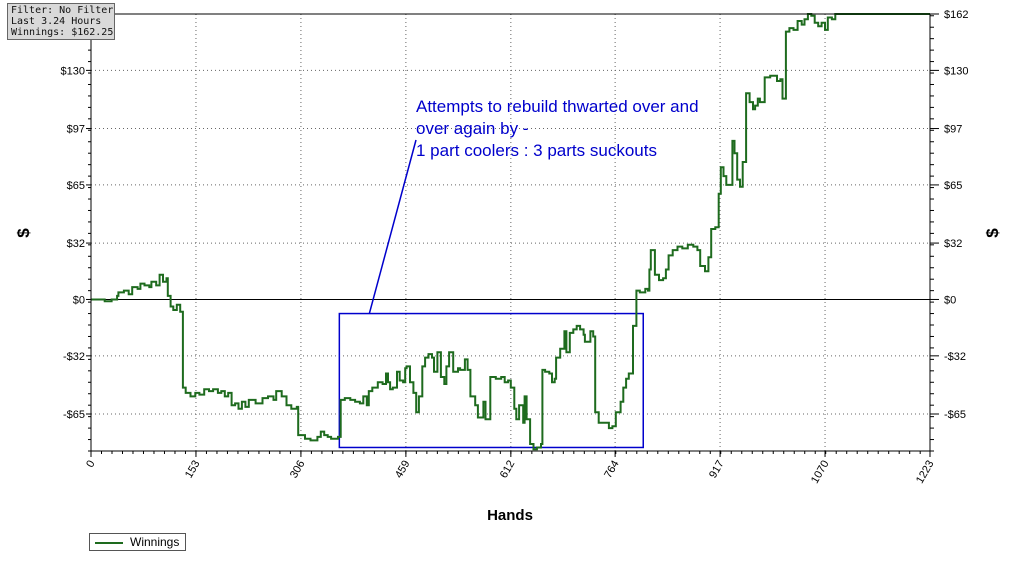  Describe the element at coordinates (62, 32) in the screenshot. I see `winnings-text: Winnings: $162.25` at that location.